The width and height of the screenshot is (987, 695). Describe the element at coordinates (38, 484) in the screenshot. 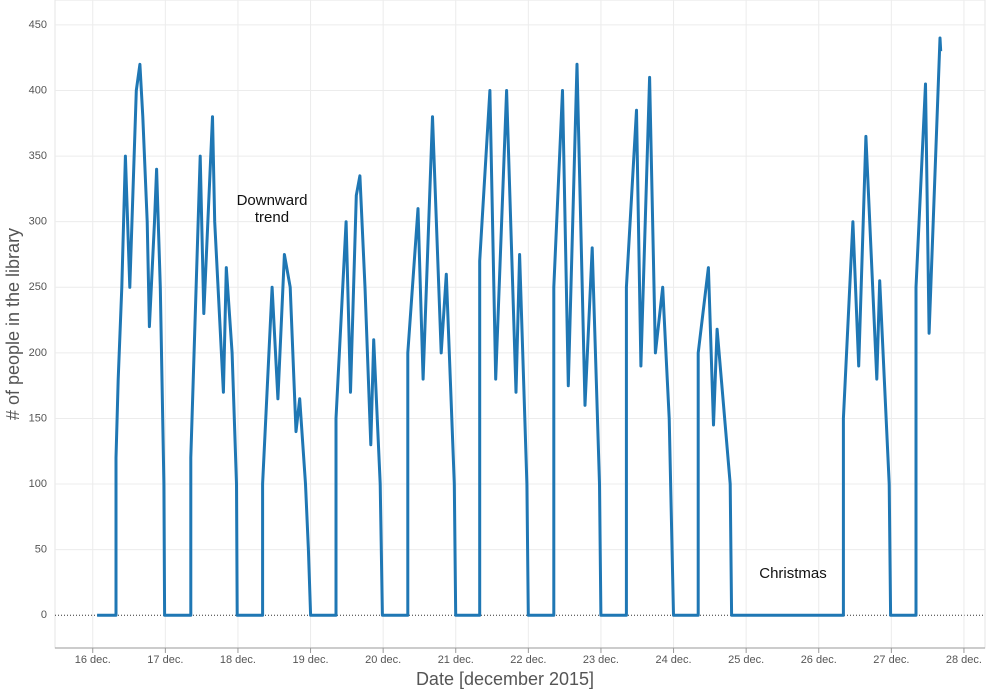

I see `y-tick-label: 100` at that location.